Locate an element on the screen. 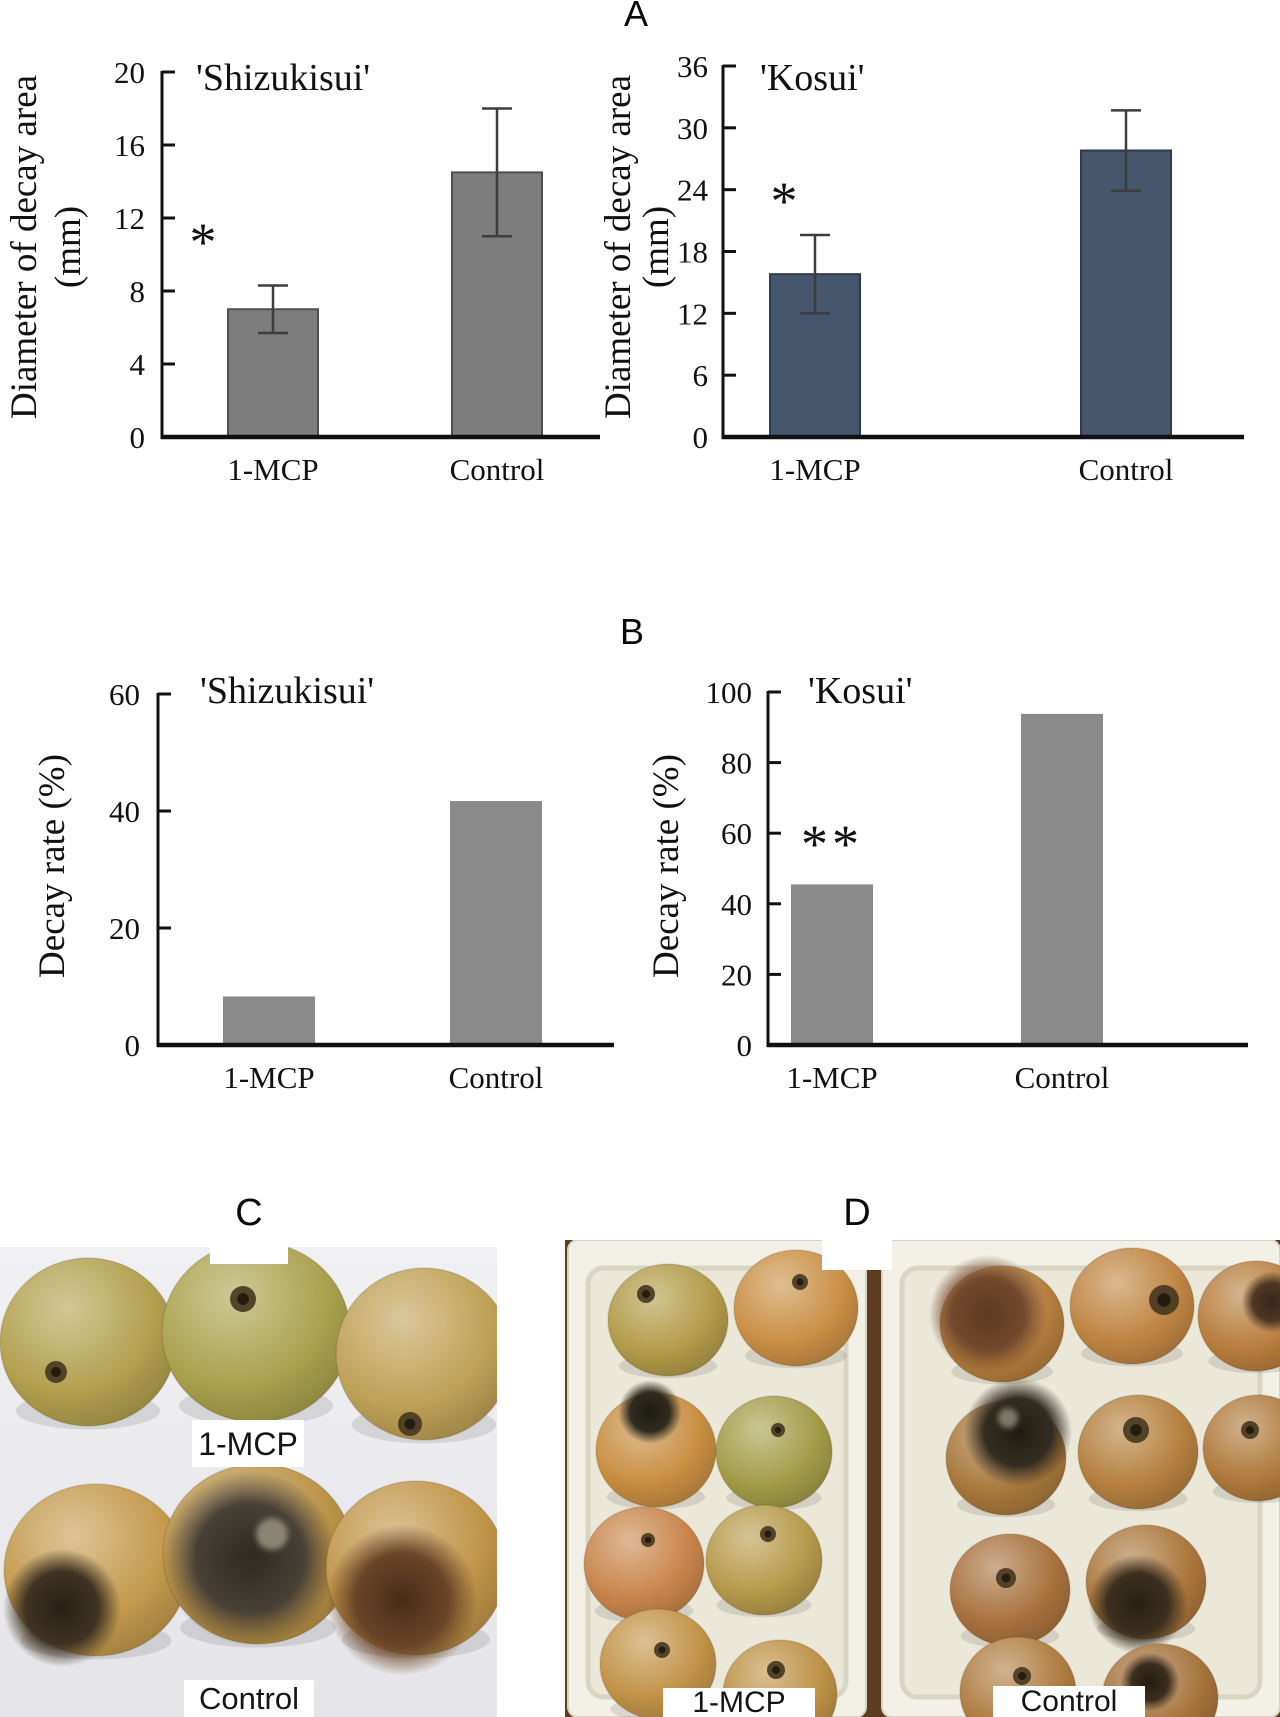  panel-label-a: A is located at coordinates (635, 17).